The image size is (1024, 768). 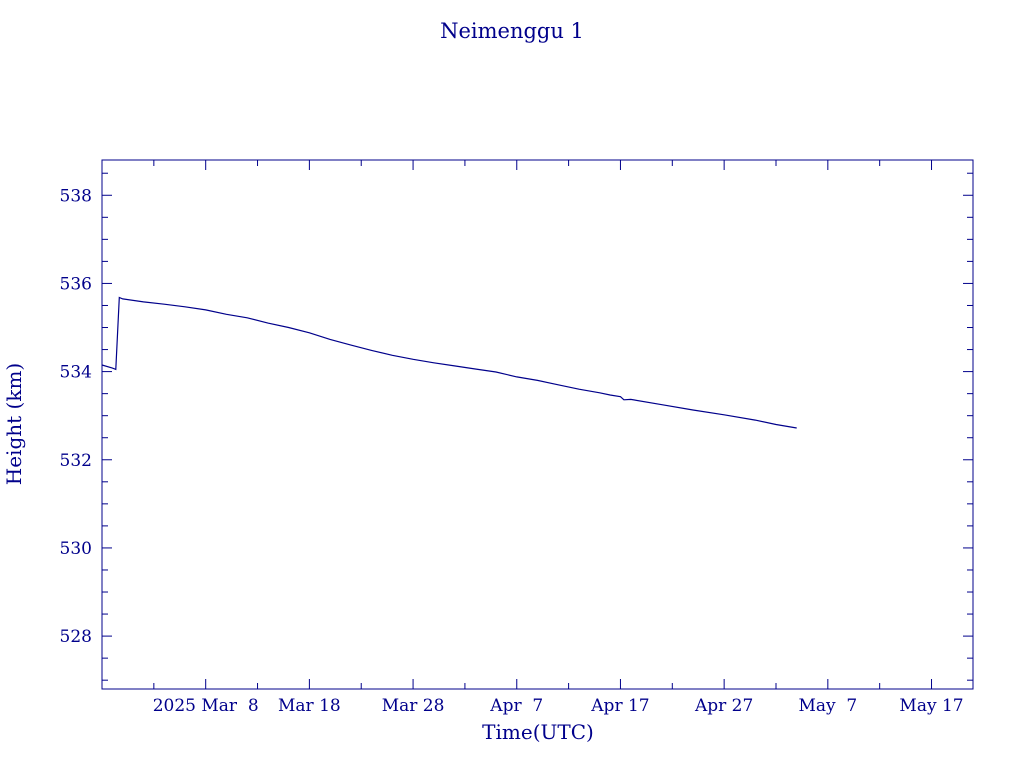 I want to click on x-tick-label: 2025 Mar 8, so click(x=206, y=706).